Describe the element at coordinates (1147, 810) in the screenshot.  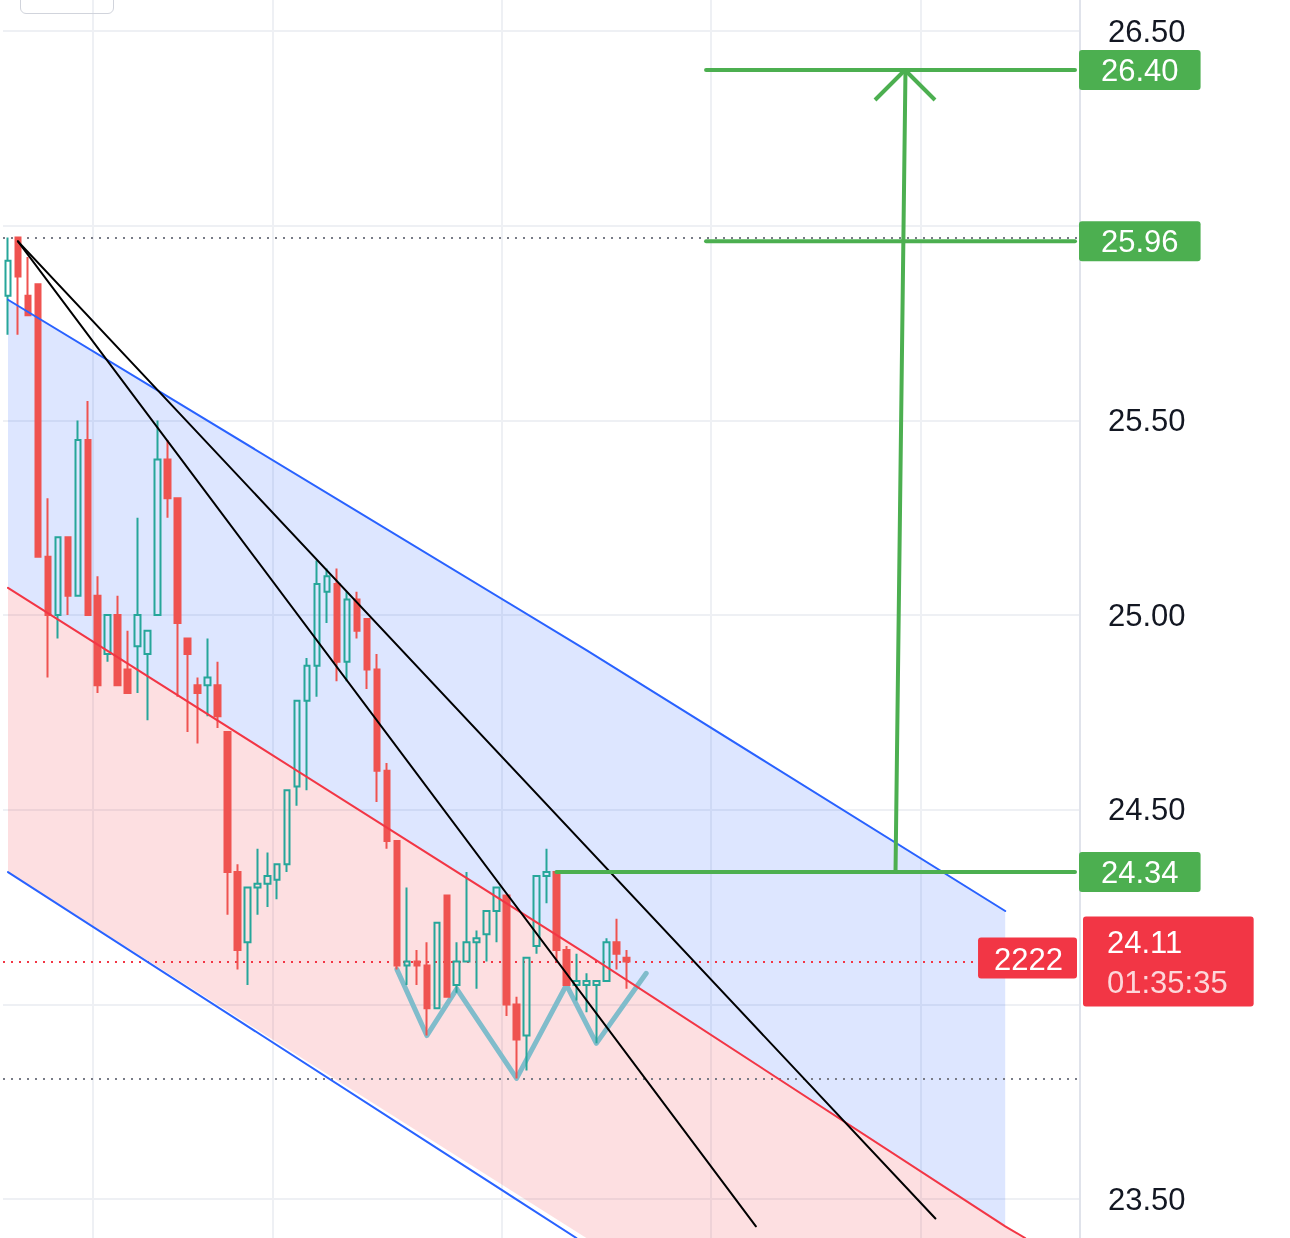
I see `y-tick-label: 24.50` at that location.